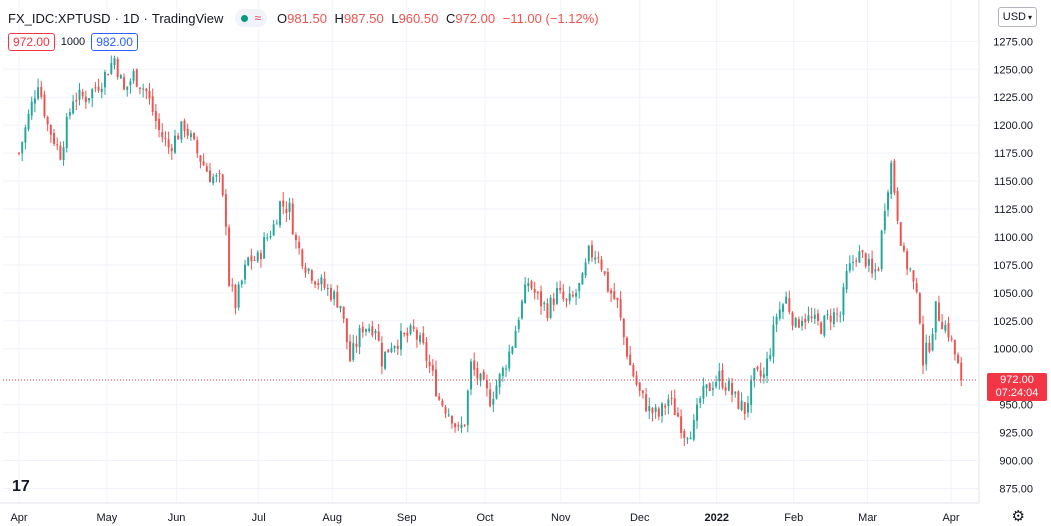  I want to click on x-tick-label: Oct, so click(484, 518).